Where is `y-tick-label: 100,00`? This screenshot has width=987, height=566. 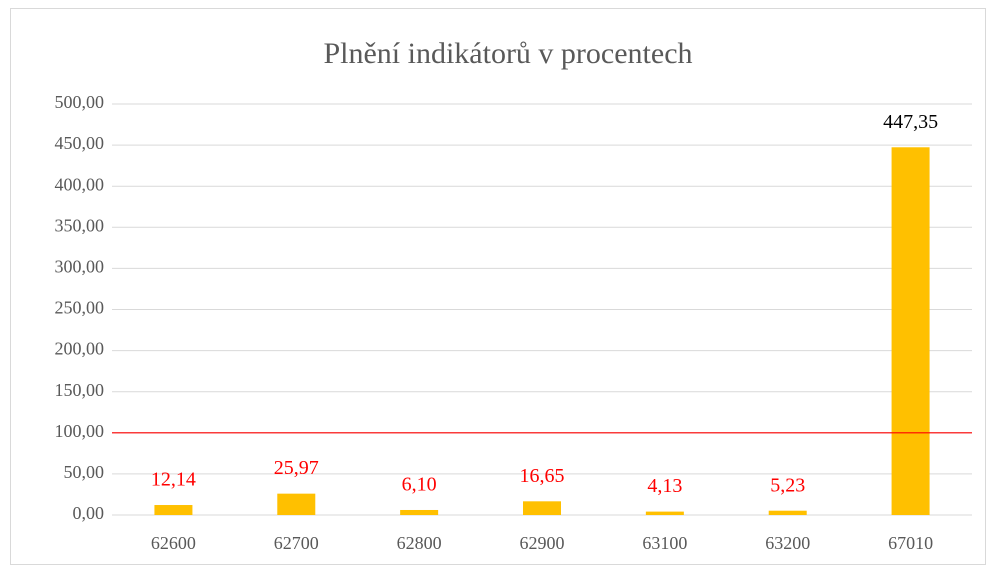
y-tick-label: 100,00 is located at coordinates (80, 431).